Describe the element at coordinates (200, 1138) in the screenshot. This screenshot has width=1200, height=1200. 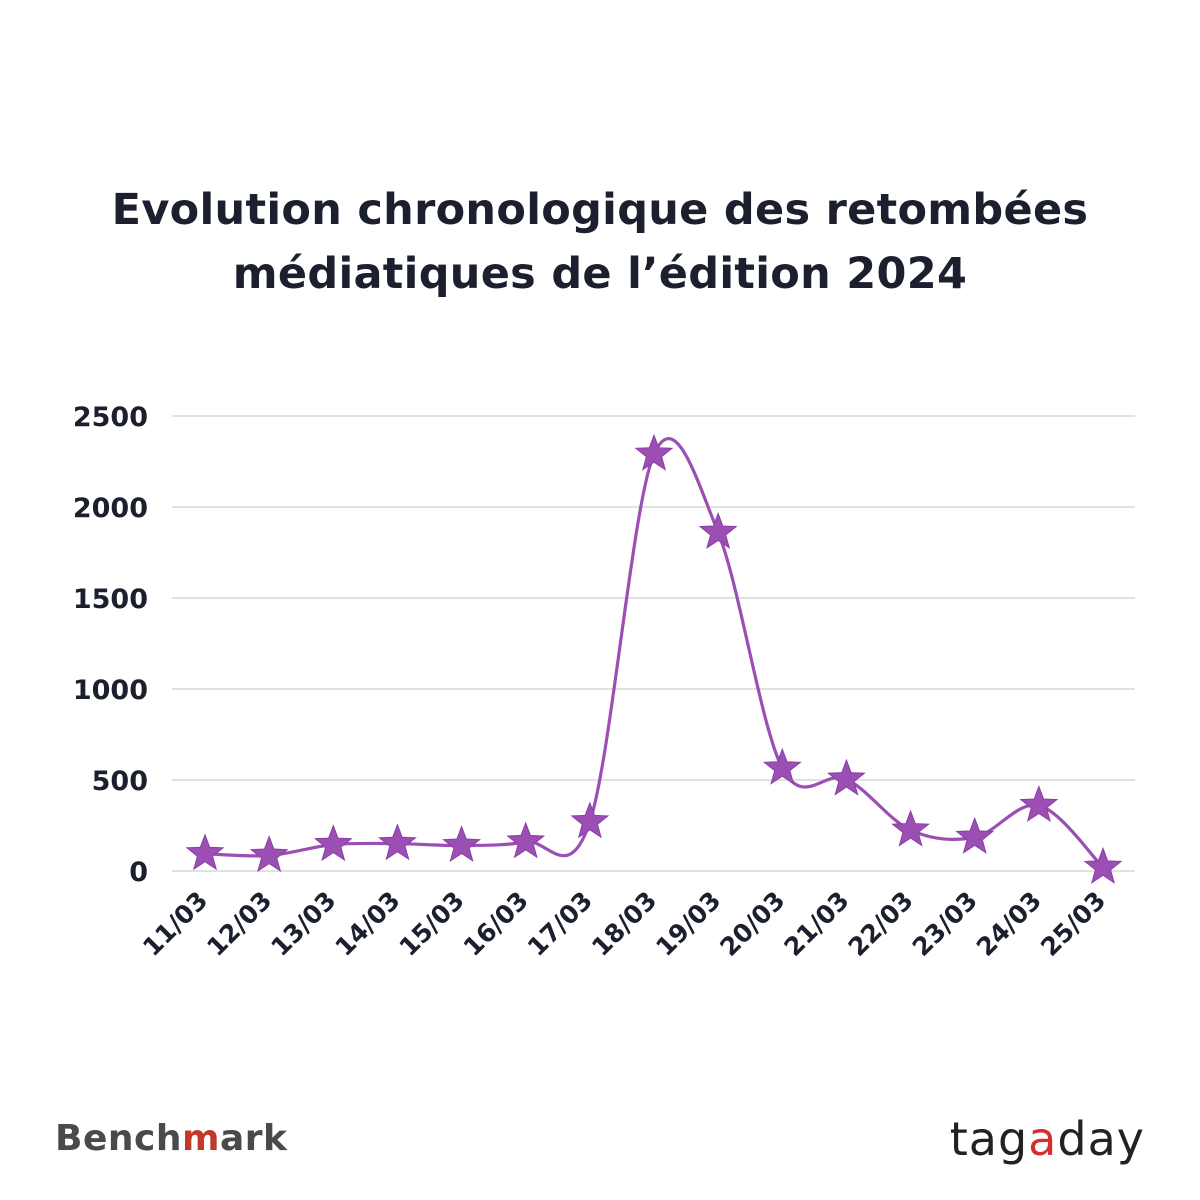
I see `benchmark-logo-mark: m` at that location.